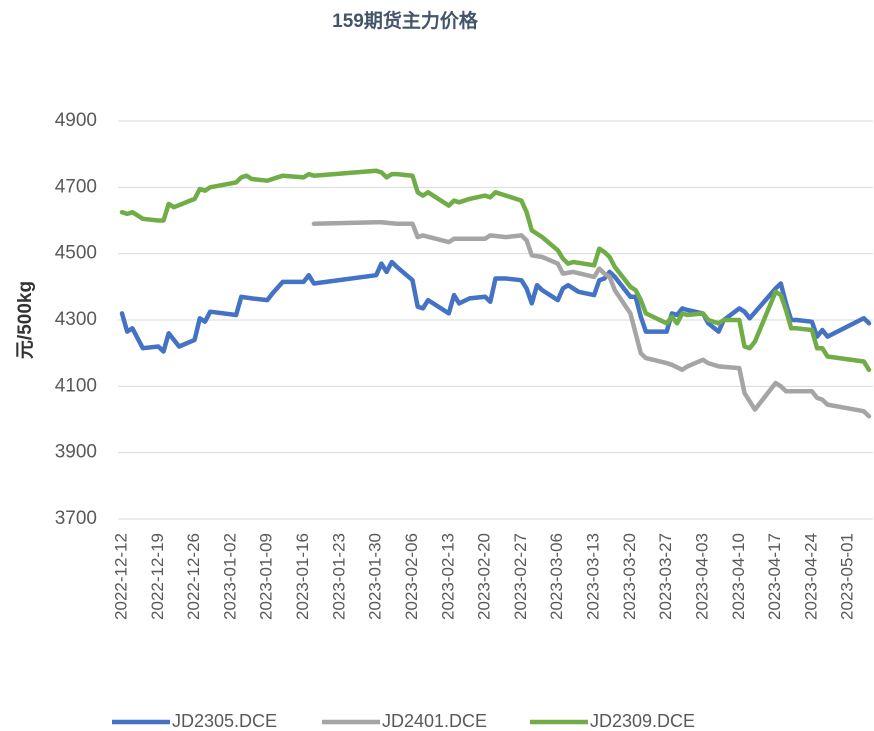  Describe the element at coordinates (701, 576) in the screenshot. I see `x-tick-label: 2023-04-03` at that location.